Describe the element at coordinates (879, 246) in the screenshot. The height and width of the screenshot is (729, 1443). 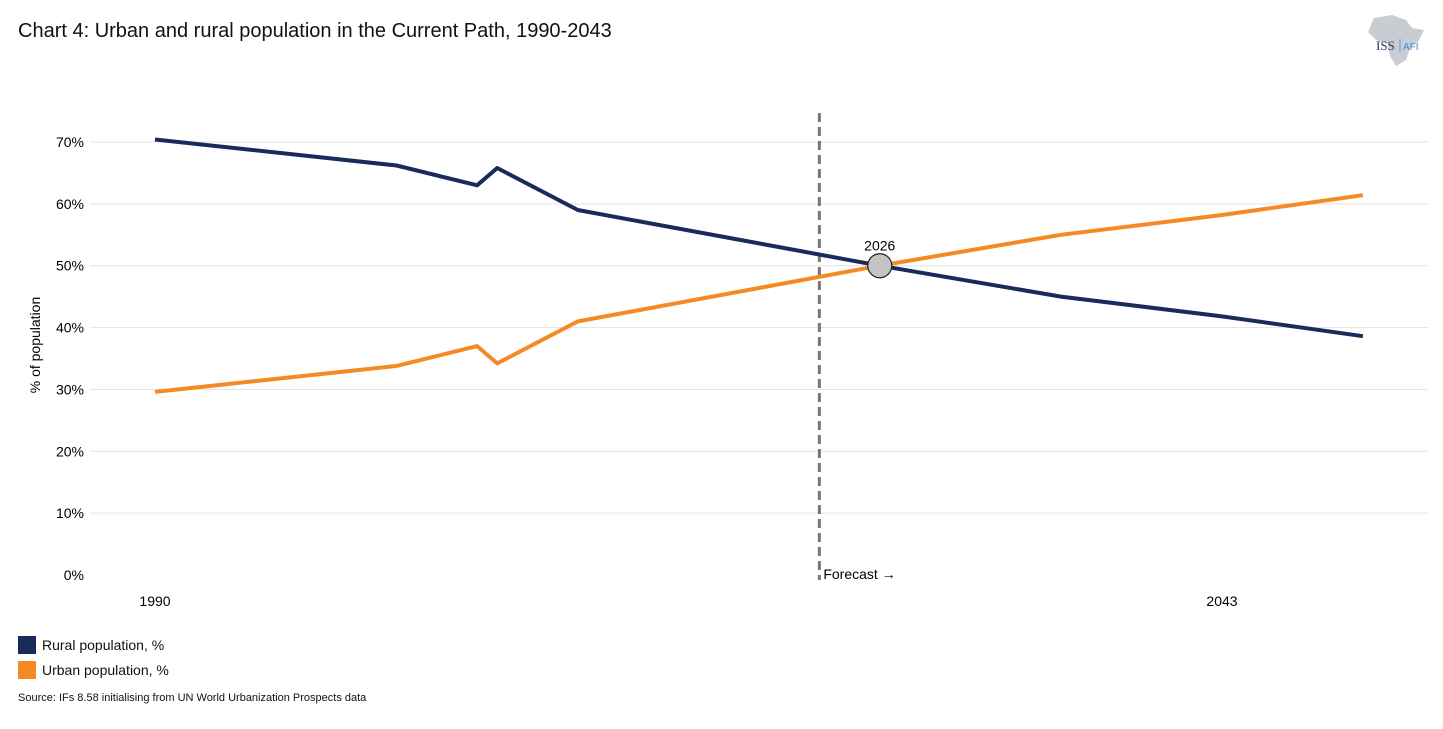
I see `crossover-label: 2026` at that location.